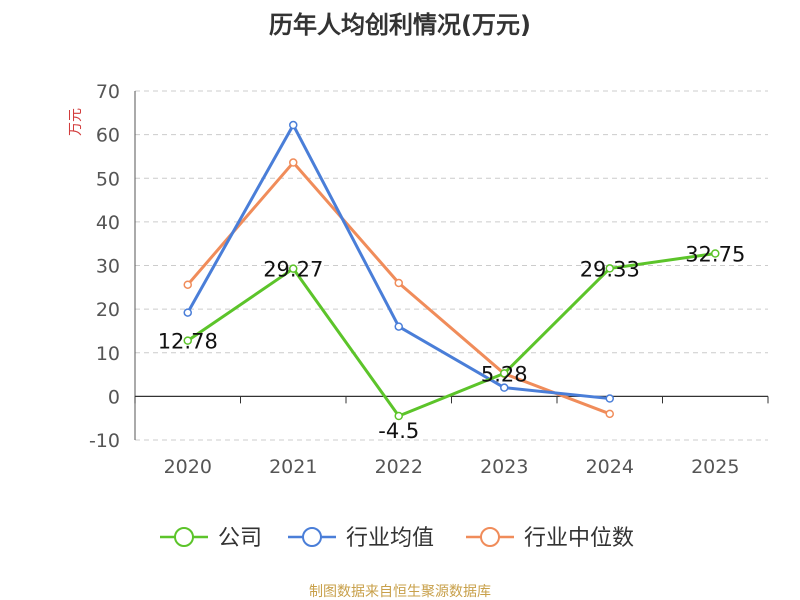 The height and width of the screenshot is (600, 800). What do you see at coordinates (108, 267) in the screenshot?
I see `y-tick-label: 30` at bounding box center [108, 267].